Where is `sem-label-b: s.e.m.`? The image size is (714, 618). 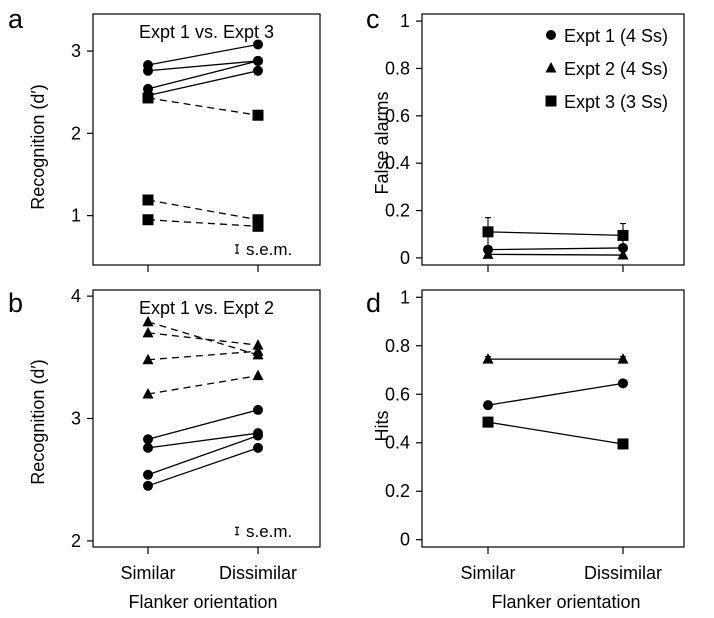
sem-label-b: s.e.m. is located at coordinates (269, 531).